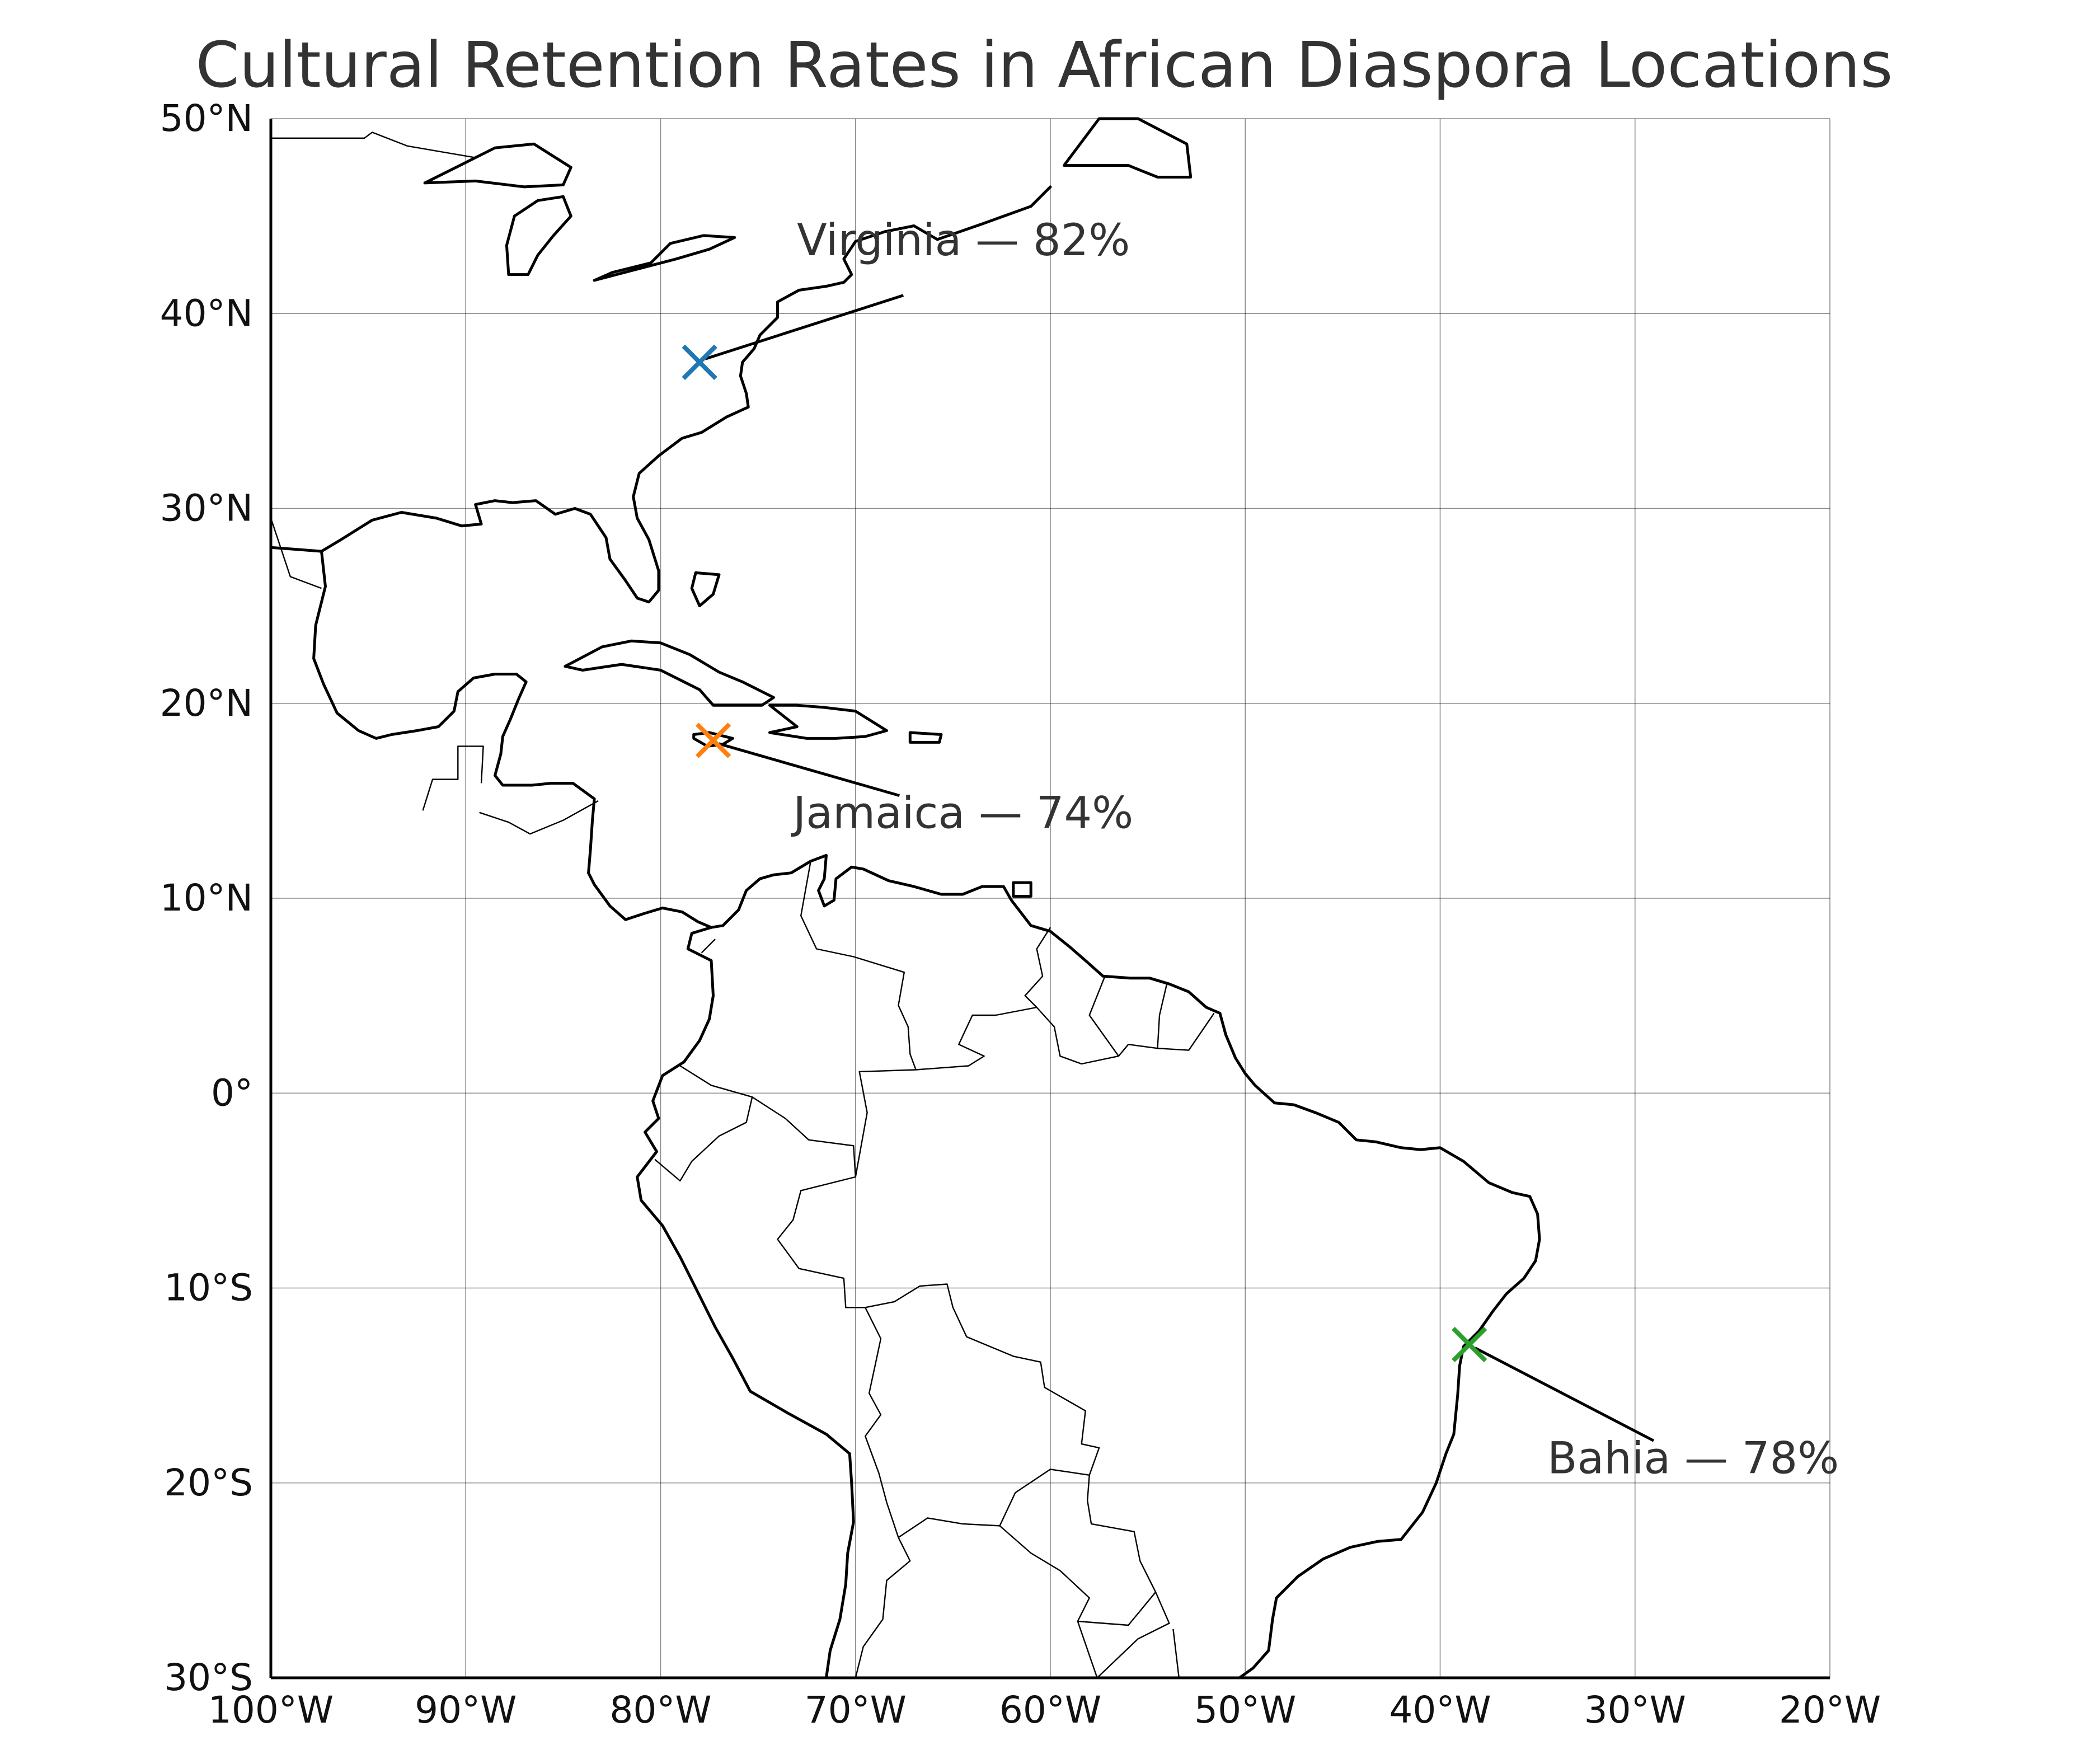  Describe the element at coordinates (466, 1710) in the screenshot. I see `x-tick-label: 90°W` at that location.